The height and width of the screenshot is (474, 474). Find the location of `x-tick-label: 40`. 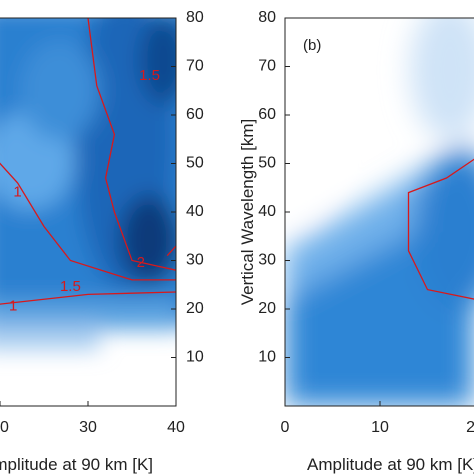

x-tick-label: 40 is located at coordinates (176, 427).